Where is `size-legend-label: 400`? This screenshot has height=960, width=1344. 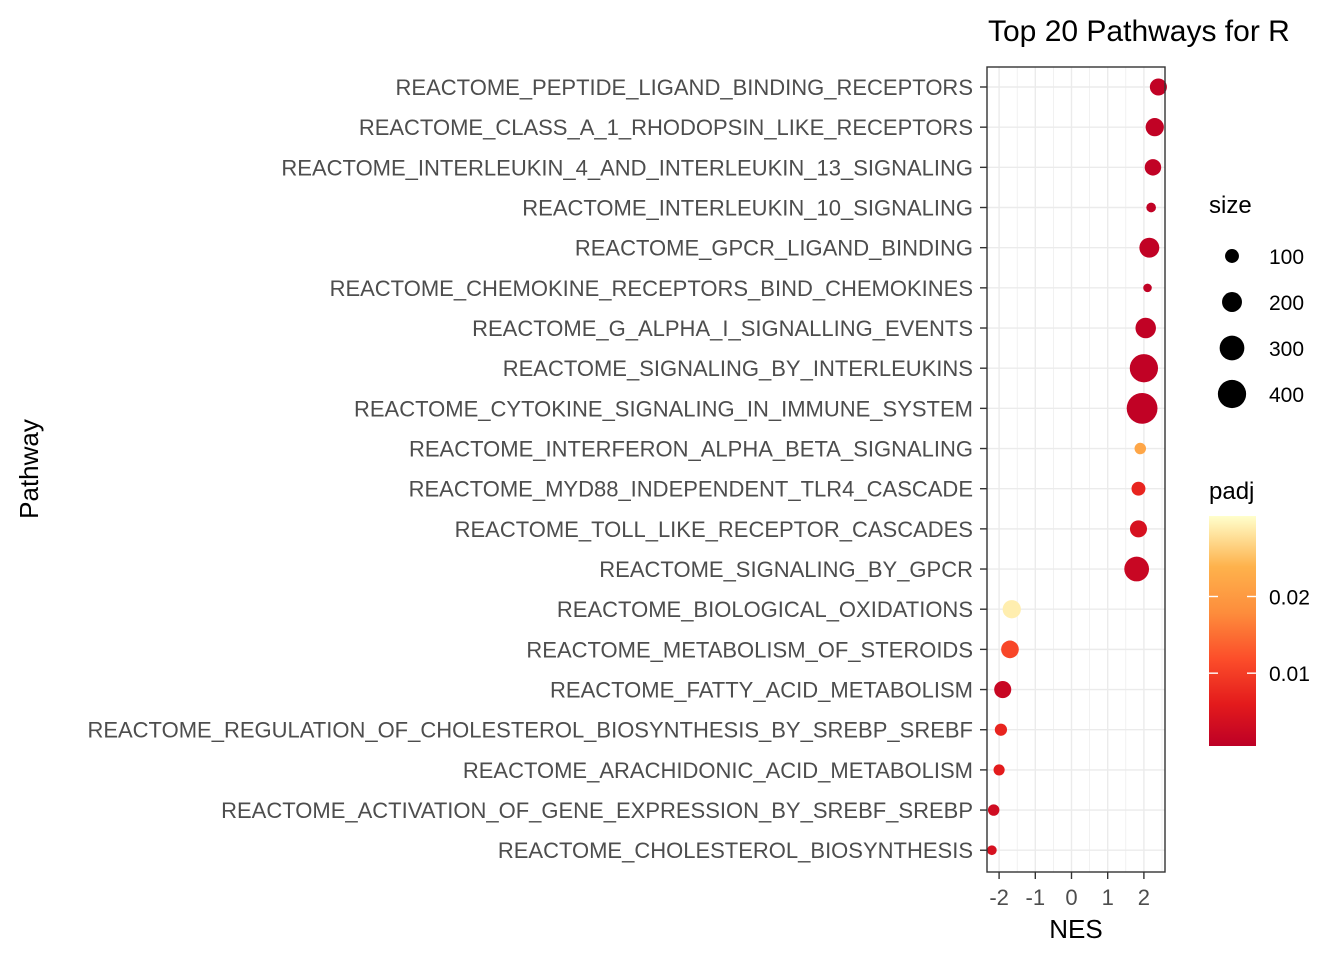 size-legend-label: 400 is located at coordinates (1286, 395).